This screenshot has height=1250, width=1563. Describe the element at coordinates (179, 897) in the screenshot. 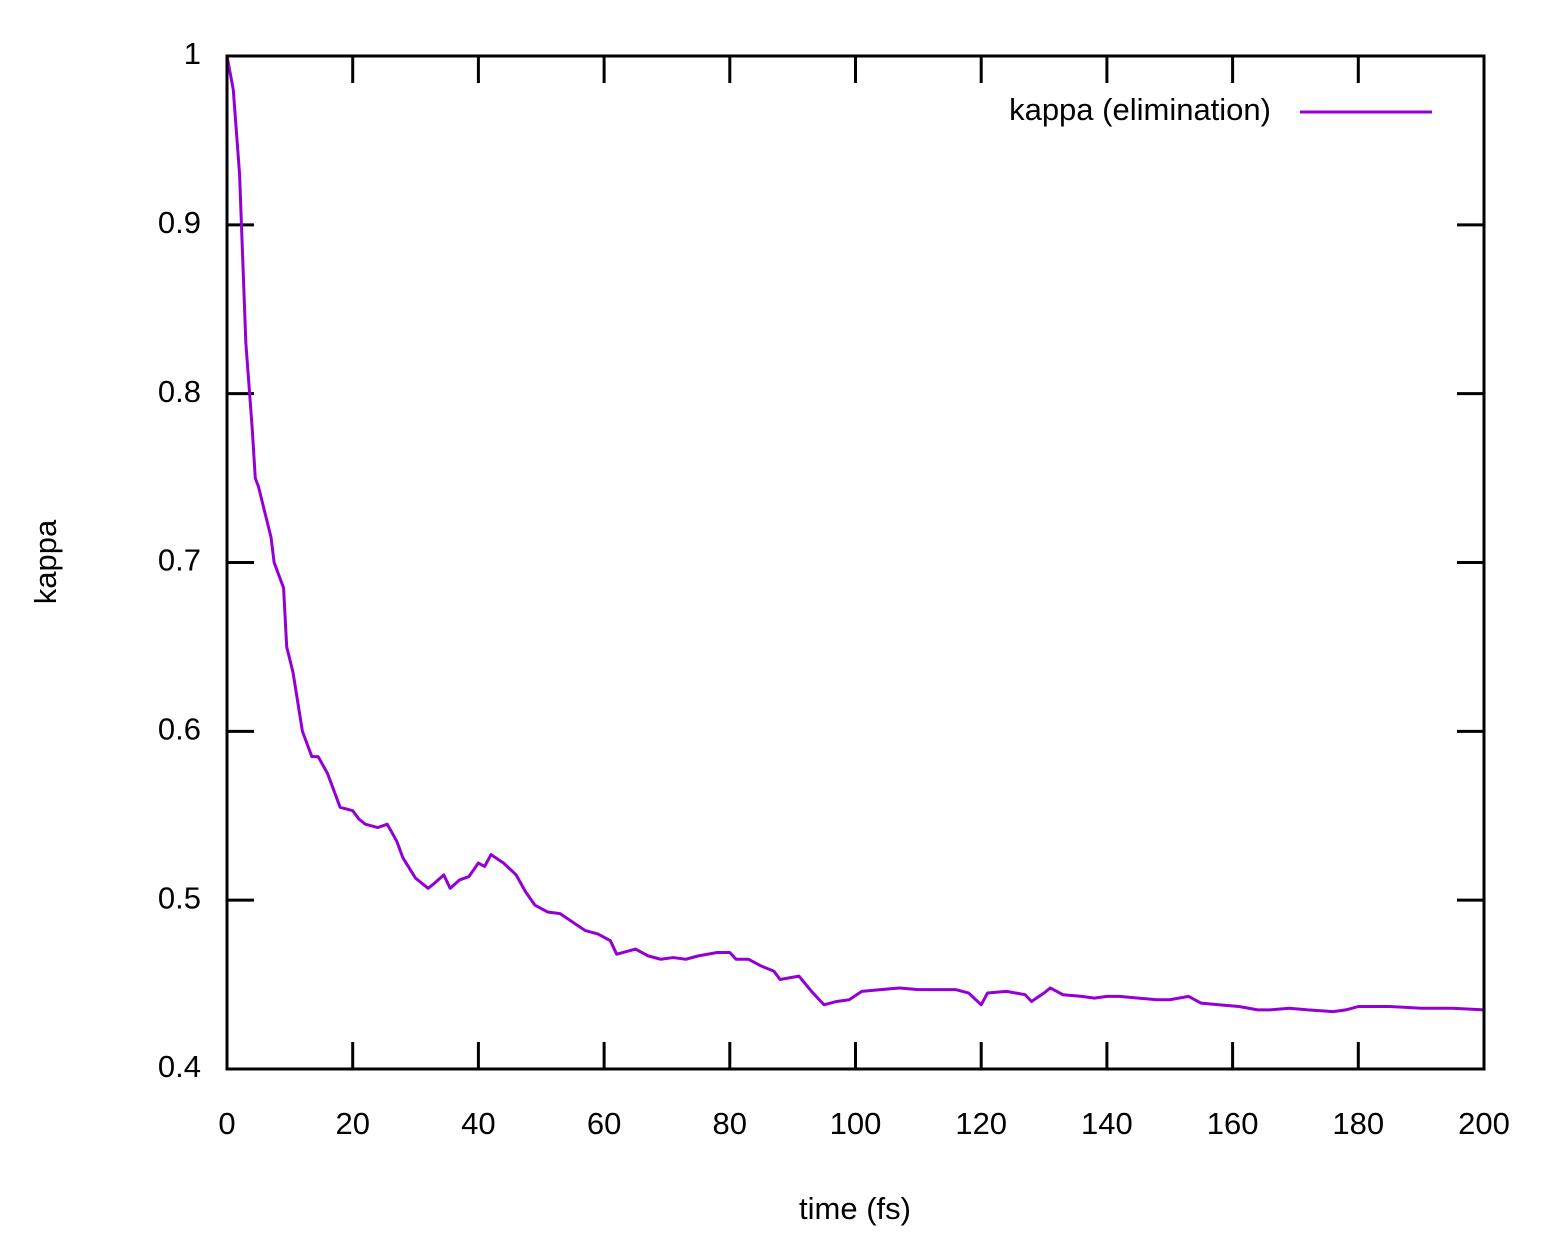

I see `y-tick-label: 0.5` at that location.